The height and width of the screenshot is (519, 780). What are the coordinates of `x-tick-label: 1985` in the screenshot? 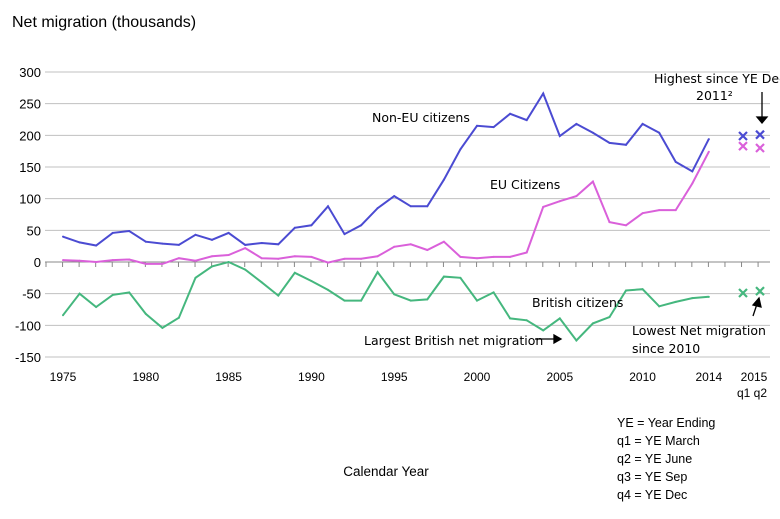 It's located at (228, 377).